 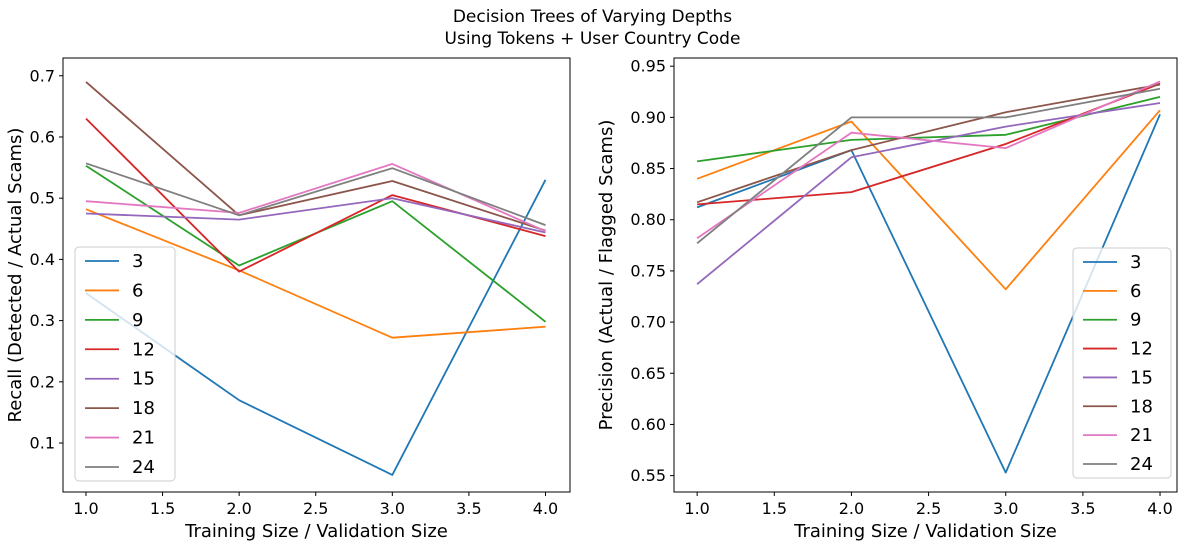 I want to click on y-tick-label: 0.2, so click(x=42, y=381).